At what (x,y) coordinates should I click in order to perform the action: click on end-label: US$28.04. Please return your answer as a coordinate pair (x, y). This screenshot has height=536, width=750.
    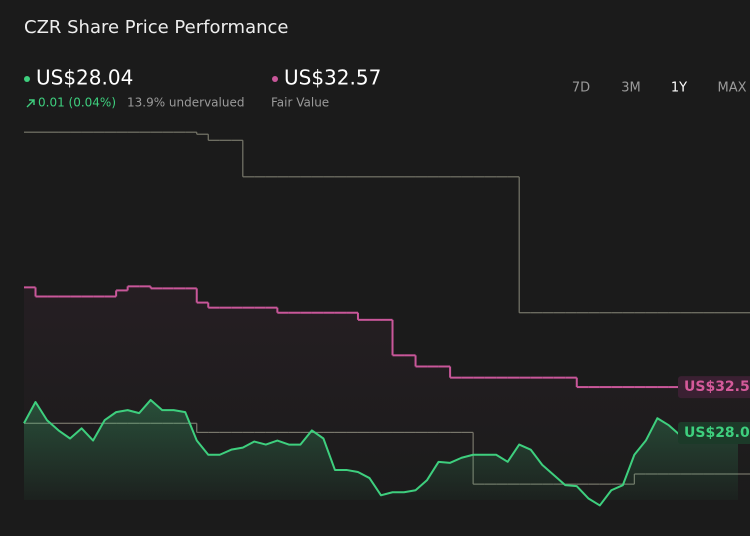
    Looking at the image, I should click on (717, 433).